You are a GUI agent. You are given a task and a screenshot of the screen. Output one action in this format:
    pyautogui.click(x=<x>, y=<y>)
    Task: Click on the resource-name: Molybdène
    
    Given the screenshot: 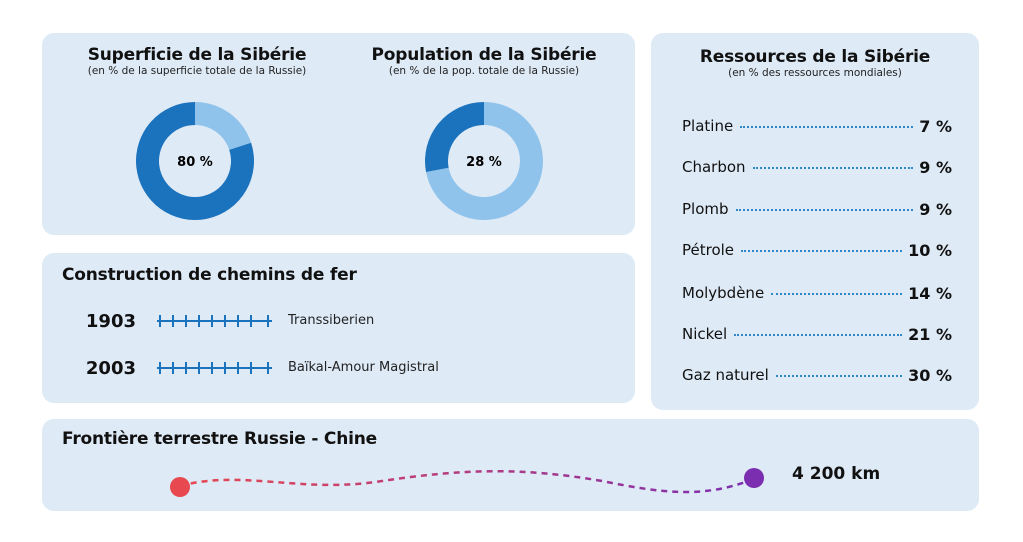 What is the action you would take?
    pyautogui.click(x=723, y=293)
    